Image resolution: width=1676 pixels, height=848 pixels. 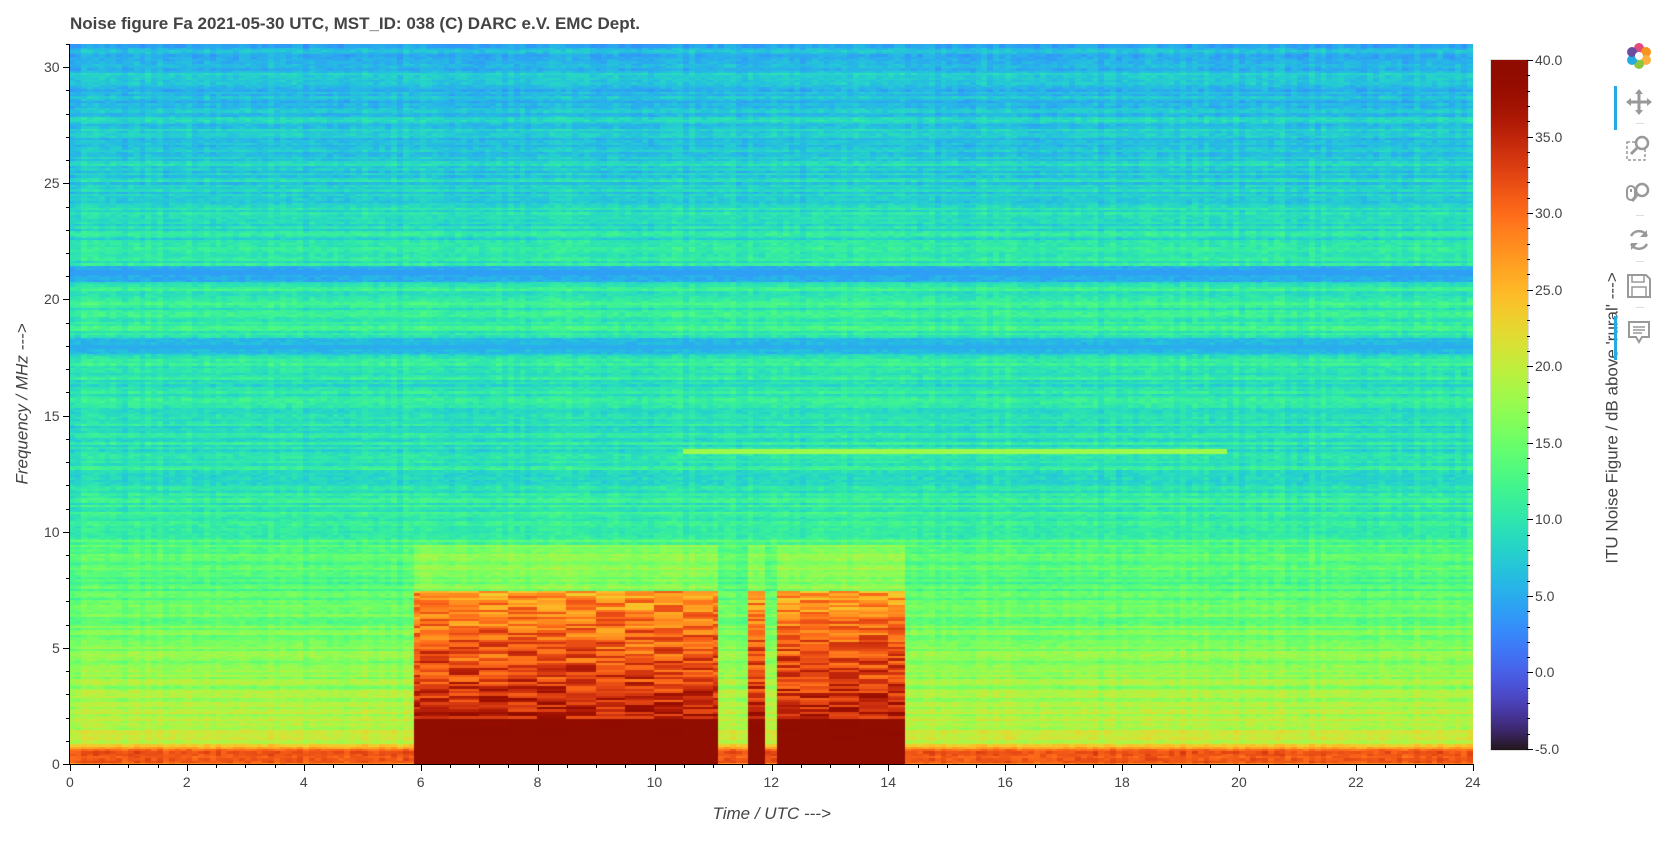 What do you see at coordinates (56, 764) in the screenshot?
I see `y-tick-label: 0` at bounding box center [56, 764].